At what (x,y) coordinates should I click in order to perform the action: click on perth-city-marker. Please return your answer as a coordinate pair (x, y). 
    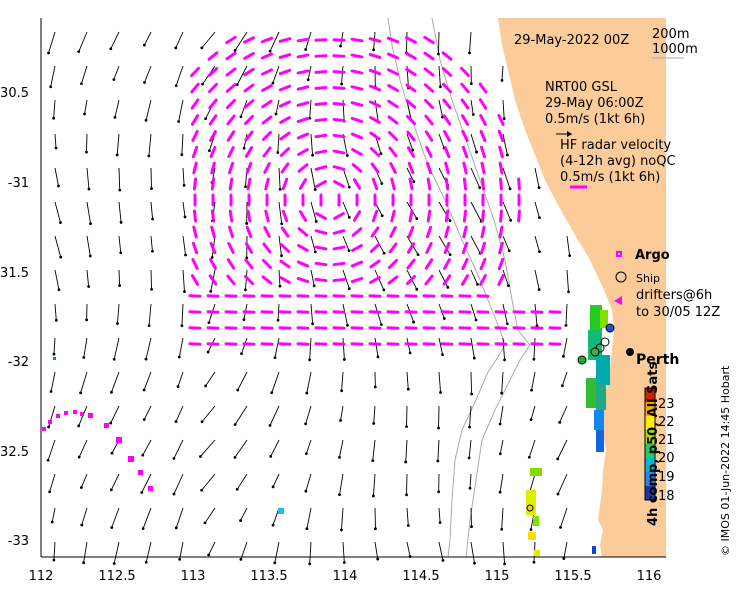
    Looking at the image, I should click on (630, 352).